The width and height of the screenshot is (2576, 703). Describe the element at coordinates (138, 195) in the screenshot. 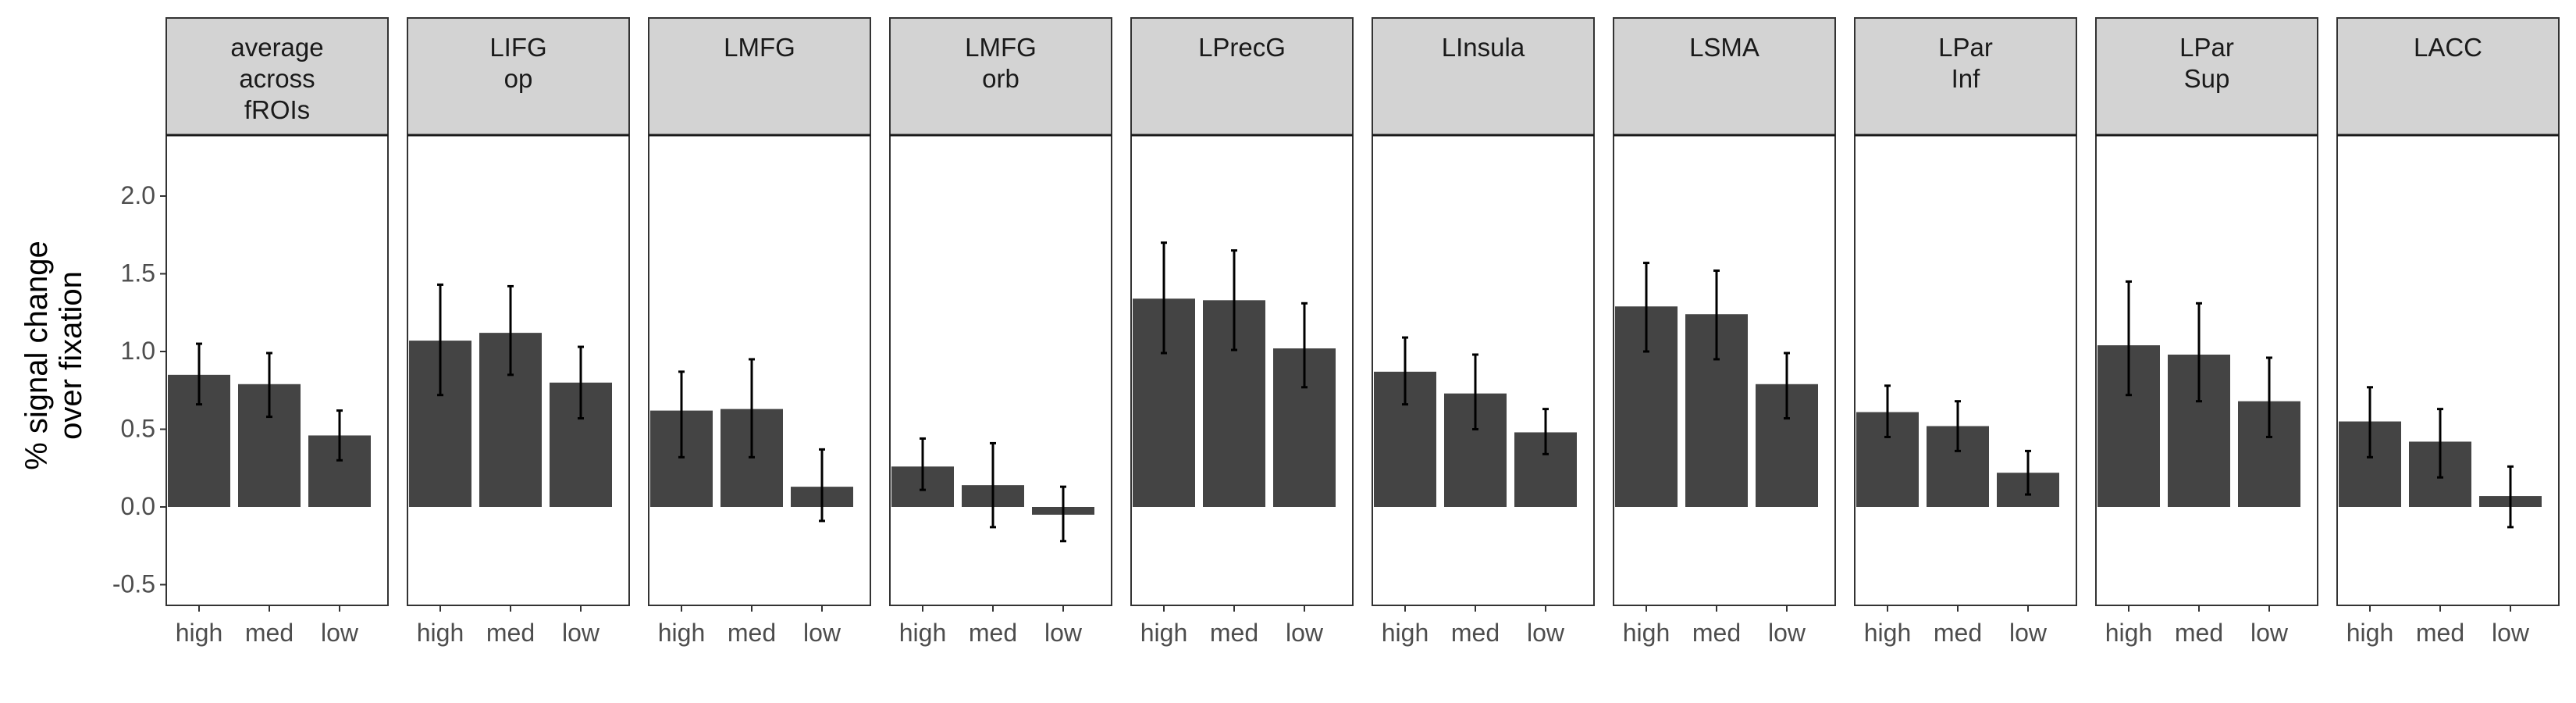

I see `y-tick-label: 2.0` at that location.